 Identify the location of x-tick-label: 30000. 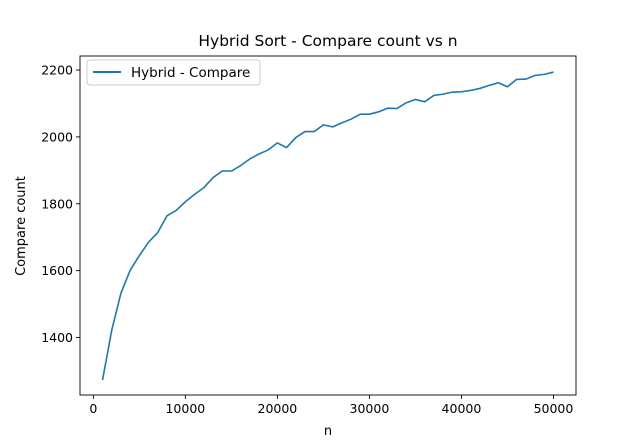
(370, 408).